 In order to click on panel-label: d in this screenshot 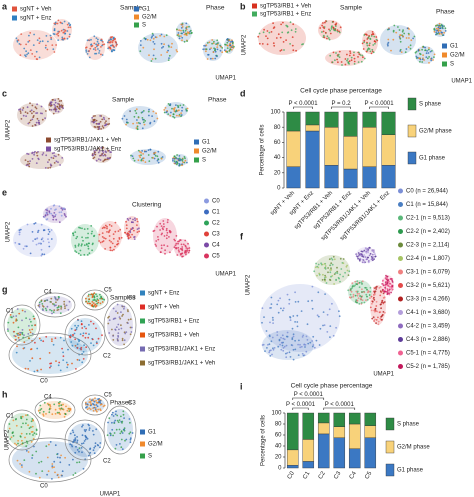, I will do `click(243, 93)`.